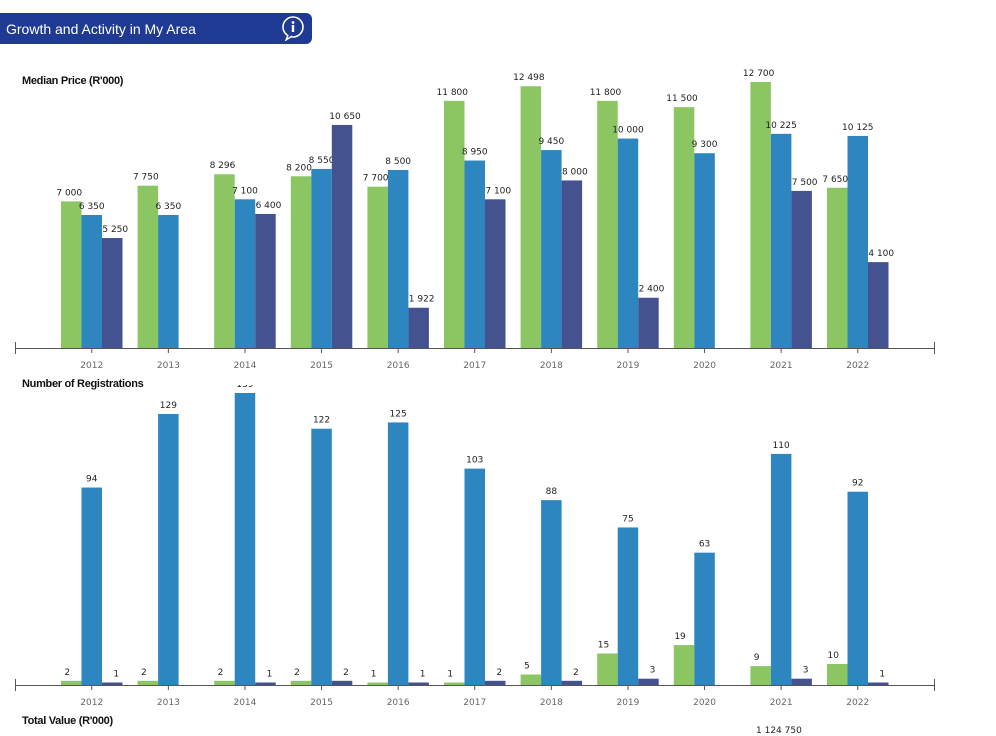  I want to click on data-label: 9 300, so click(705, 145).